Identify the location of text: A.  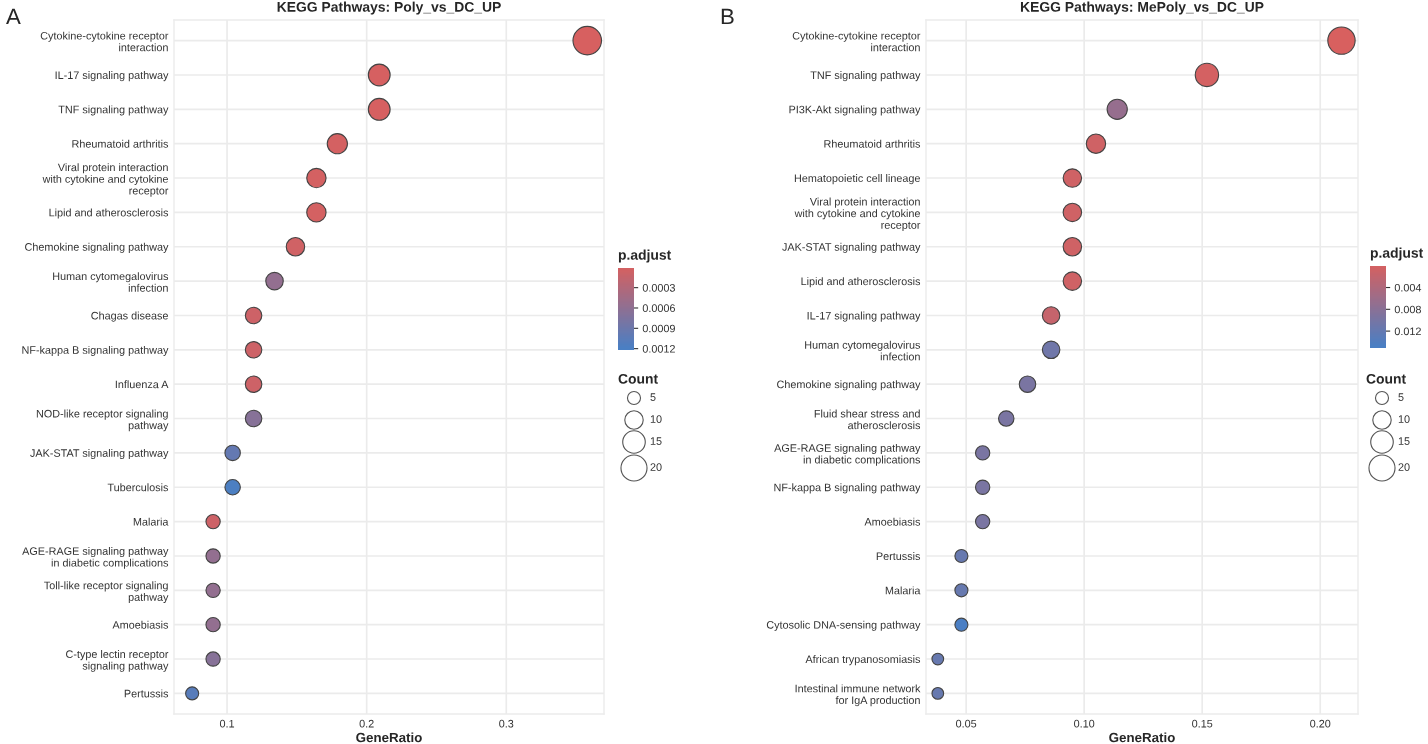
(13, 16).